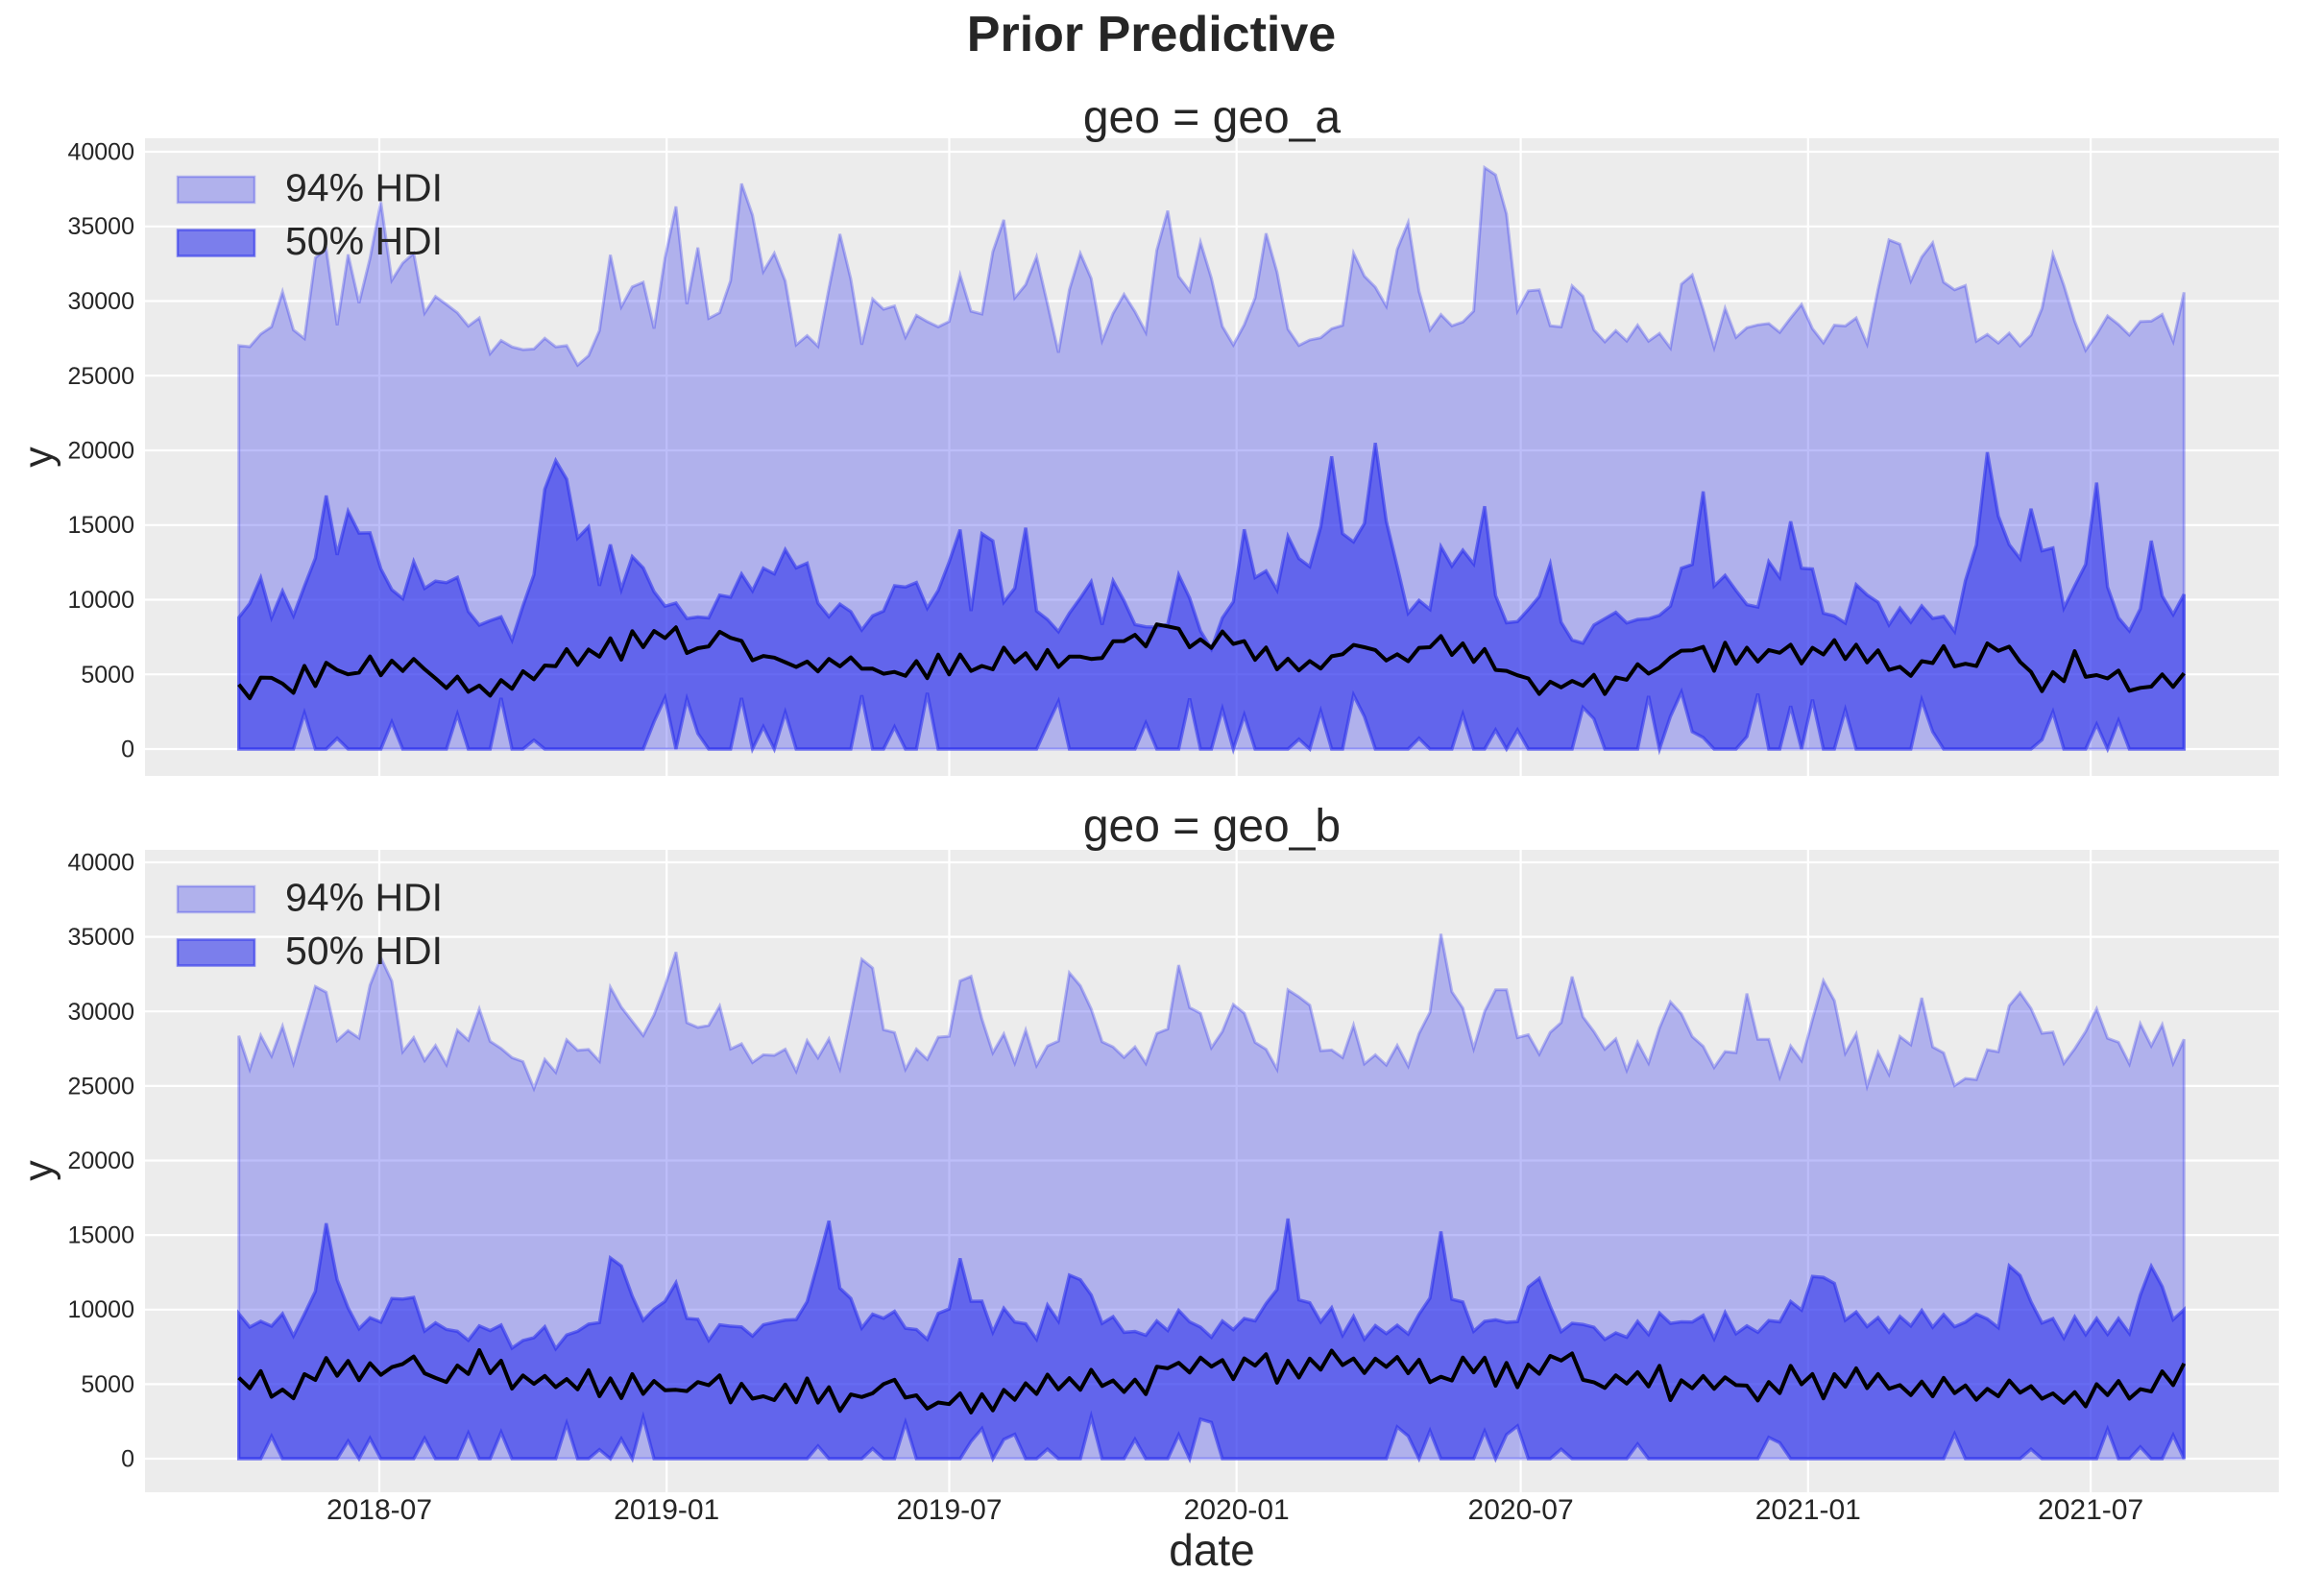  Describe the element at coordinates (379, 1510) in the screenshot. I see `svg-text: 2018-07` at that location.